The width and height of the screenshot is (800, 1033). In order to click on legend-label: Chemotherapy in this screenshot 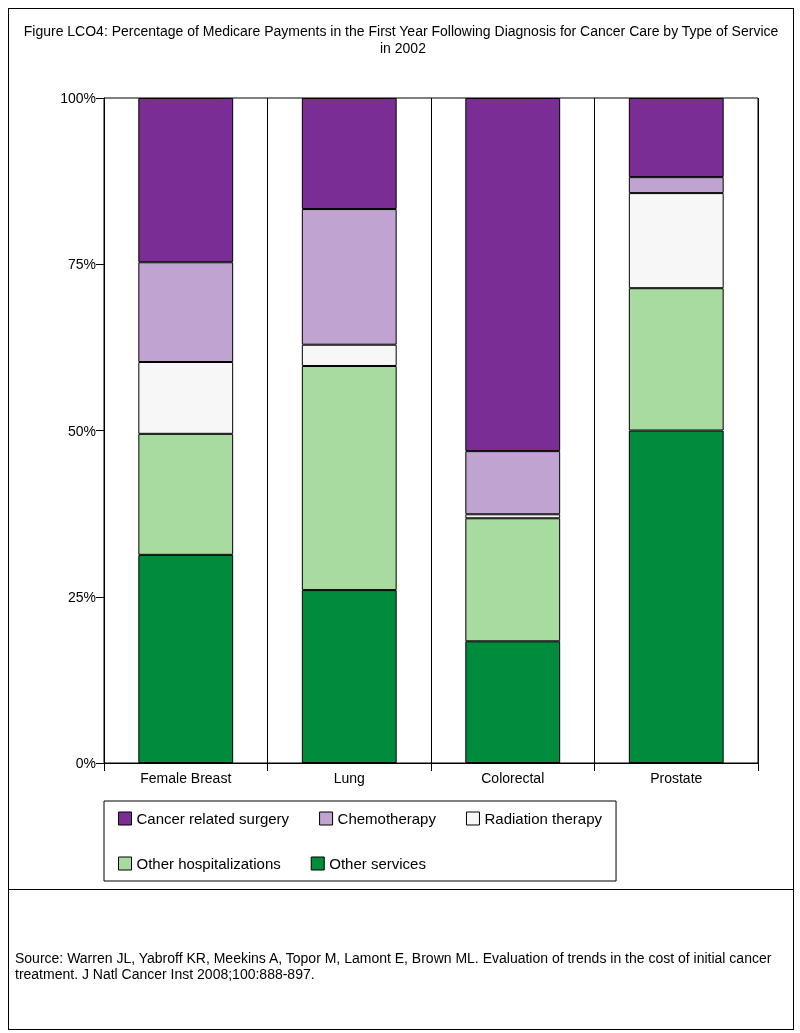, I will do `click(387, 818)`.